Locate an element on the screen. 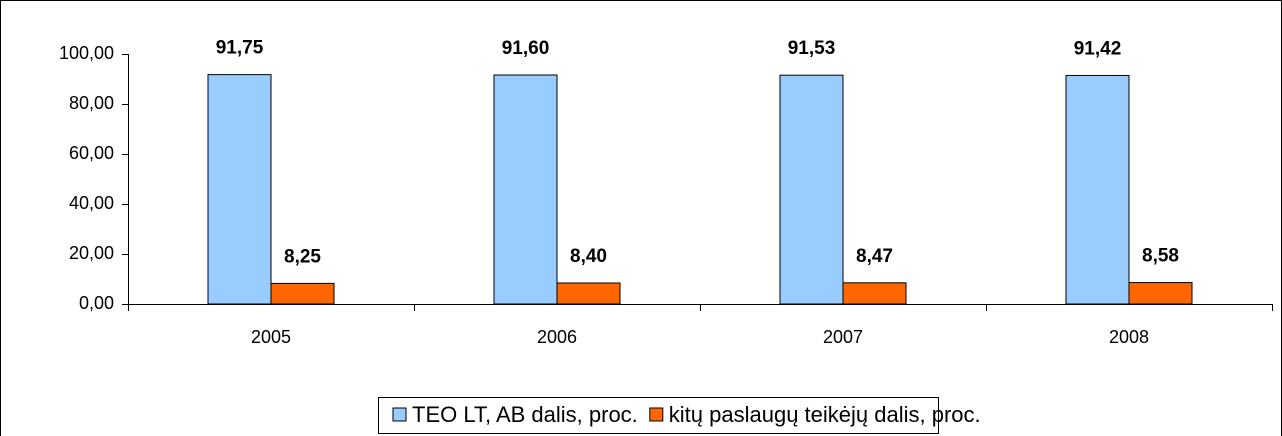  x-tick-label: 2006 is located at coordinates (557, 337).